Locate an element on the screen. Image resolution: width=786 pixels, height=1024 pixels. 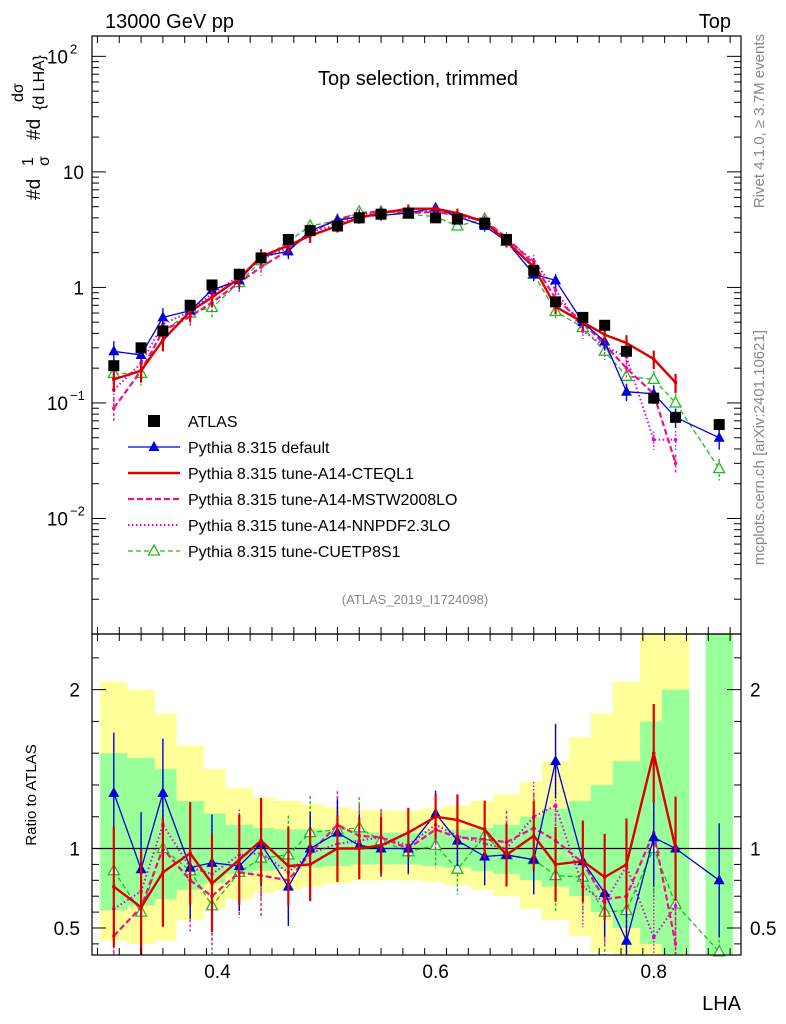
ratio-y-tick-label-right-1: 1 is located at coordinates (755, 850).